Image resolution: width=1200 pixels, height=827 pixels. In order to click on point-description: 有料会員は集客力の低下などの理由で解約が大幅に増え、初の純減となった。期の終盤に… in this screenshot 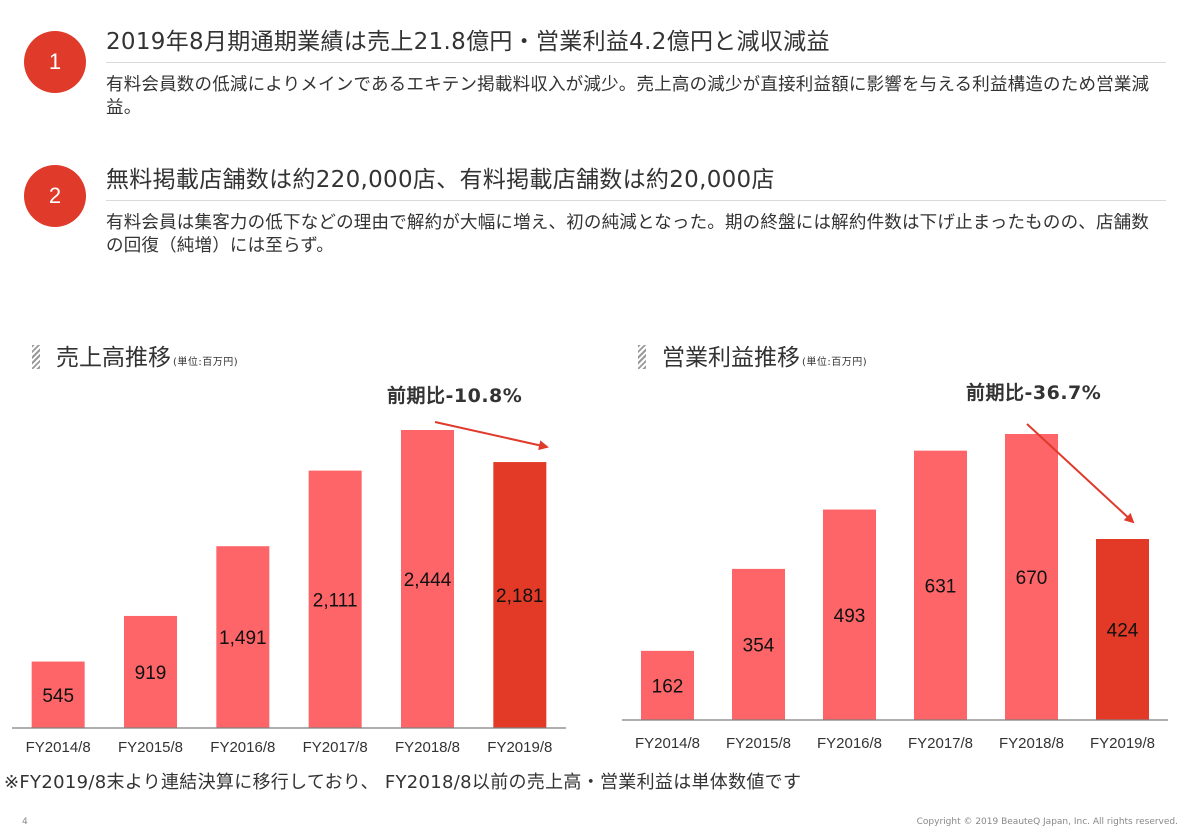, I will do `click(628, 234)`.